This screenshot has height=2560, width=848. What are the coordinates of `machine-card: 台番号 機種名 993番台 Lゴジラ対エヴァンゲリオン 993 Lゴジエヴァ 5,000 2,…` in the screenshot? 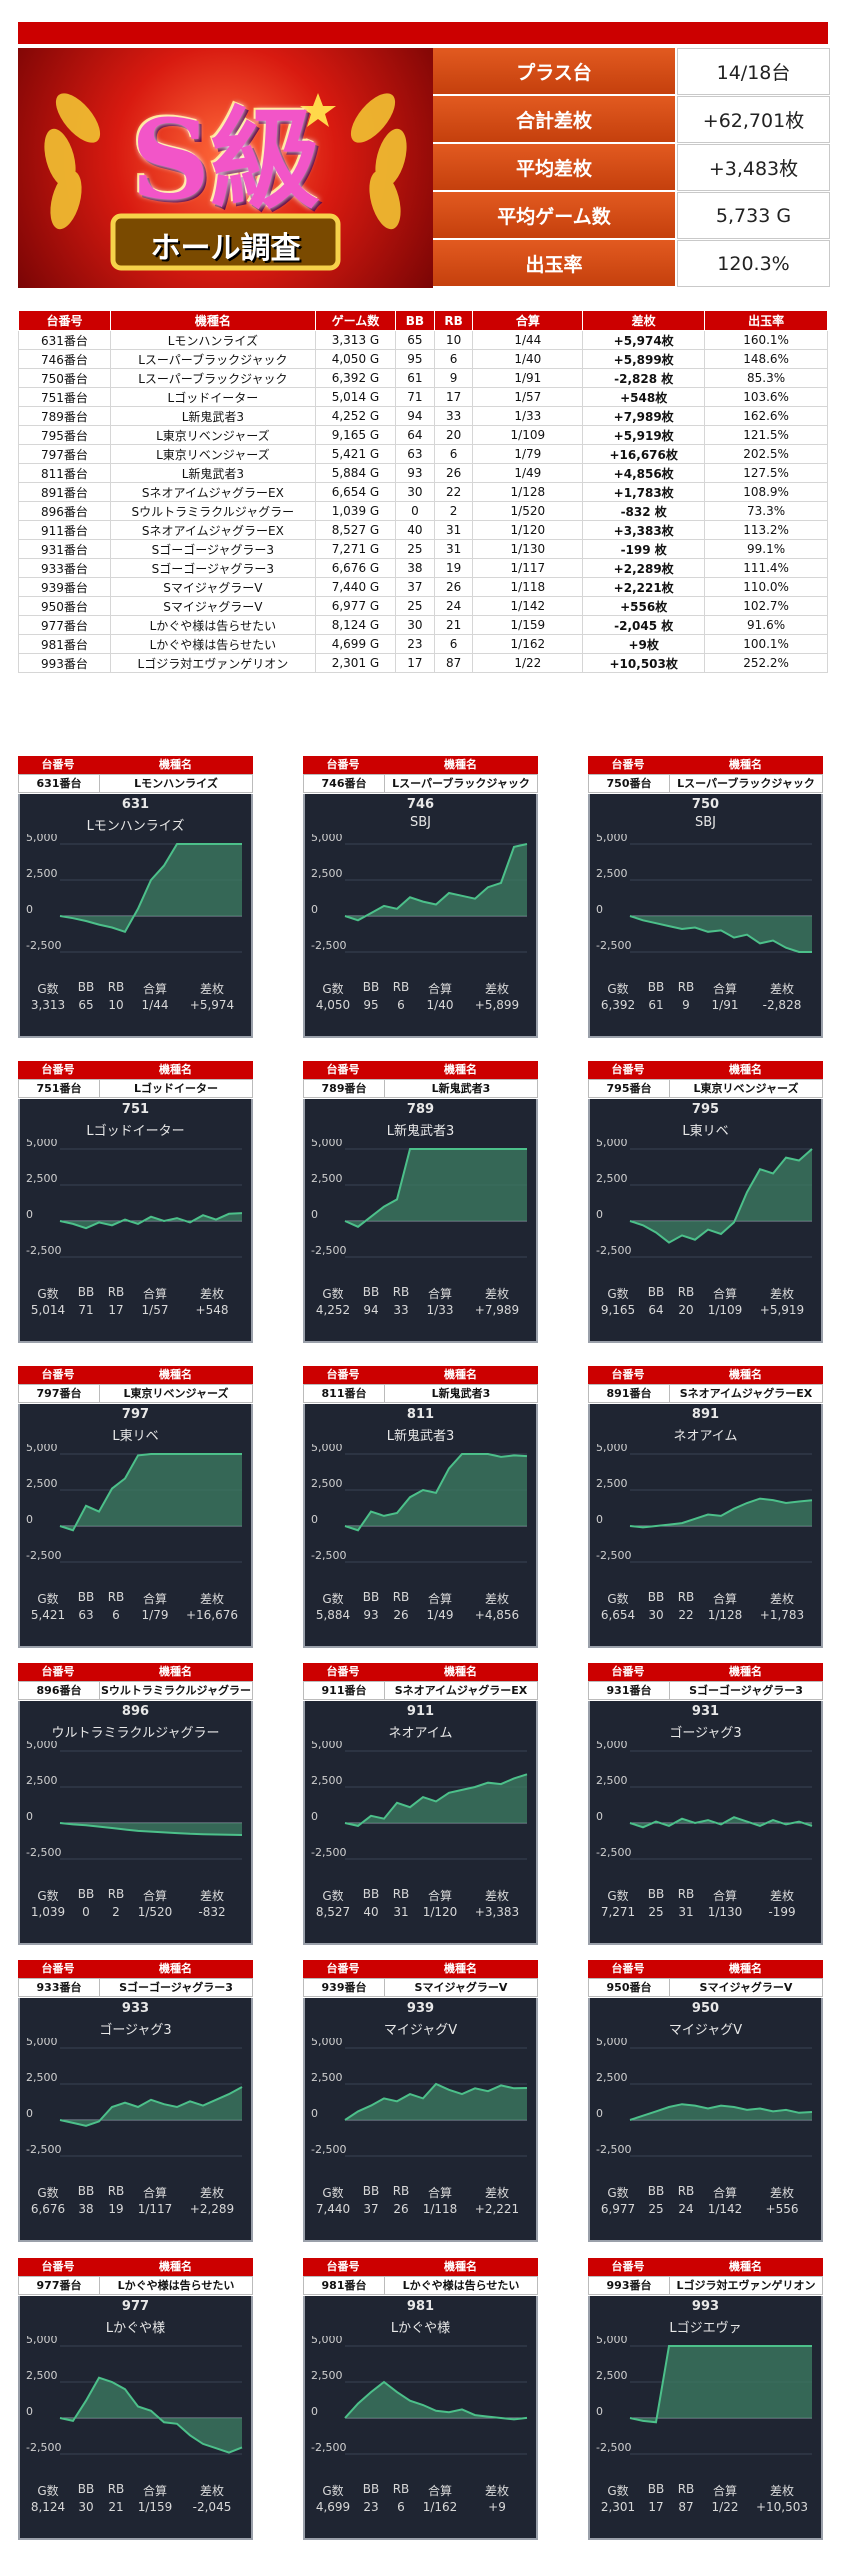 It's located at (705, 2399).